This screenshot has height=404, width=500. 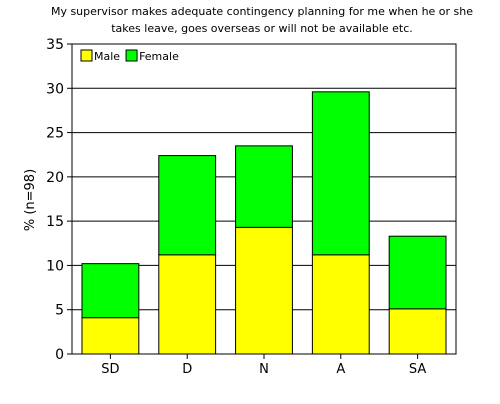 I want to click on x-tick-label: SD, so click(x=110, y=369).